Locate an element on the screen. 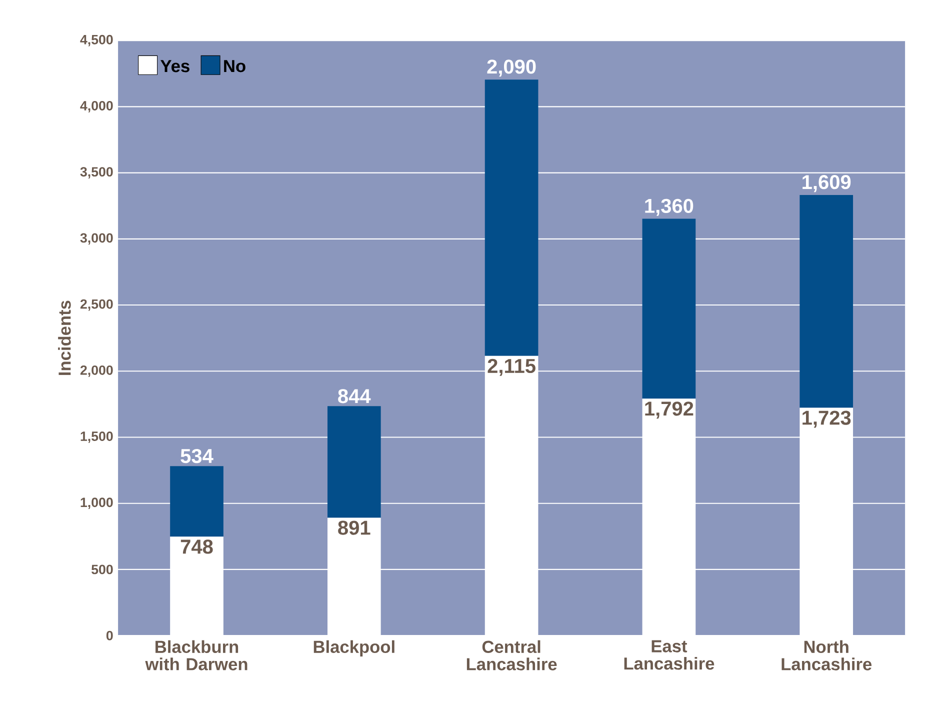 This screenshot has width=925, height=704. y-tick-label: 0 is located at coordinates (109, 635).